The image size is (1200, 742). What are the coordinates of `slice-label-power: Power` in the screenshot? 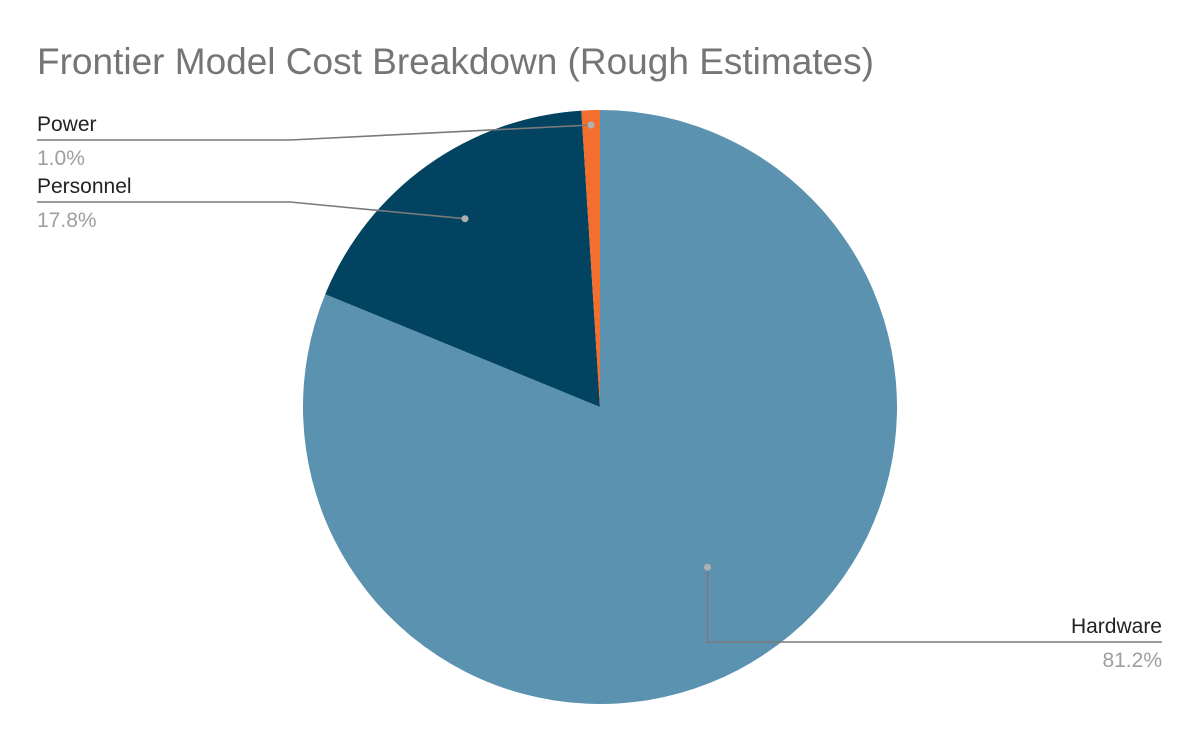 It's located at (67, 124).